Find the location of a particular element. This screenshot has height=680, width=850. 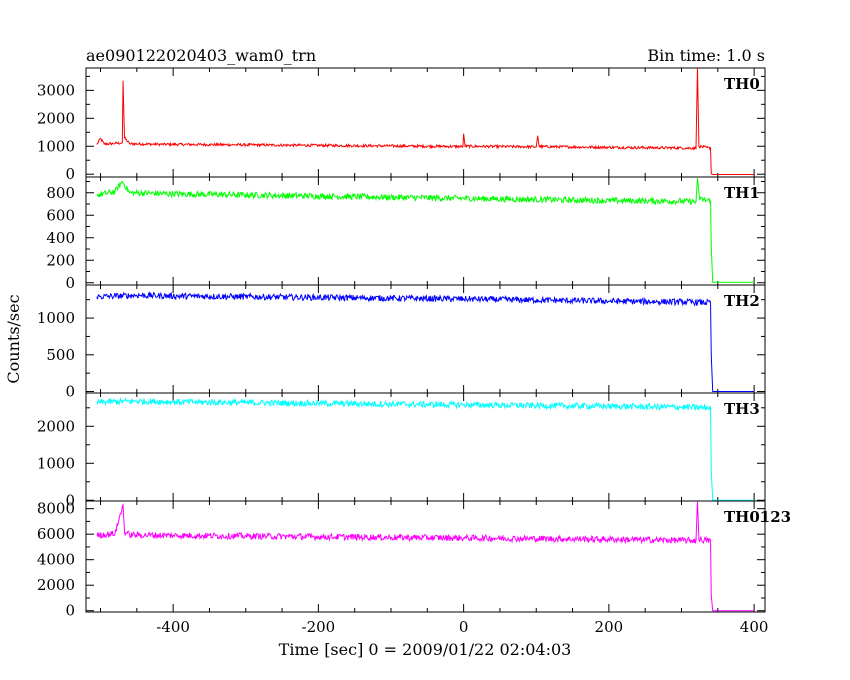

panel-label: TH3 is located at coordinates (742, 409).